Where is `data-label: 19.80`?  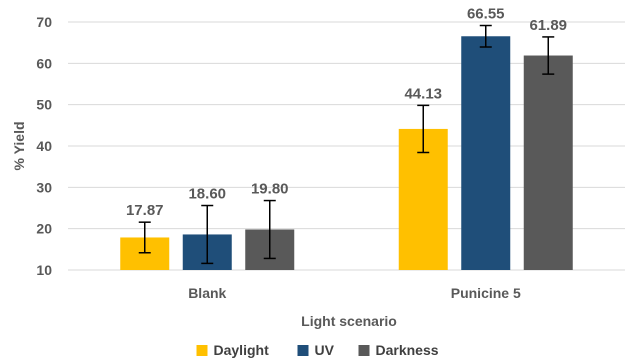
data-label: 19.80 is located at coordinates (270, 189).